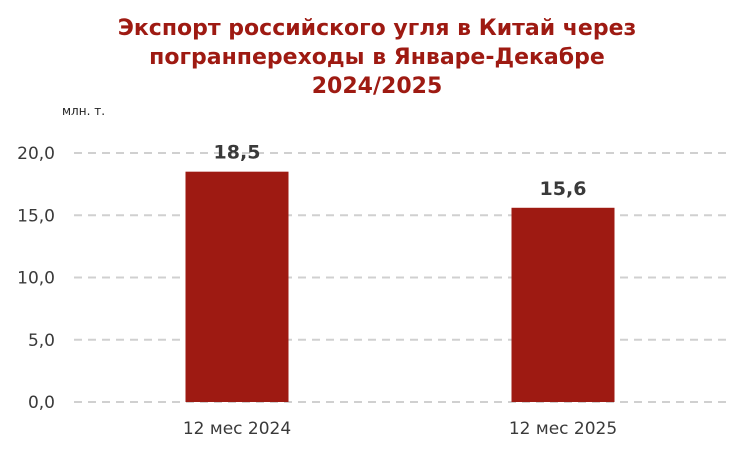 The height and width of the screenshot is (451, 754). Describe the element at coordinates (36, 216) in the screenshot. I see `y-tick-label: 15,0` at that location.